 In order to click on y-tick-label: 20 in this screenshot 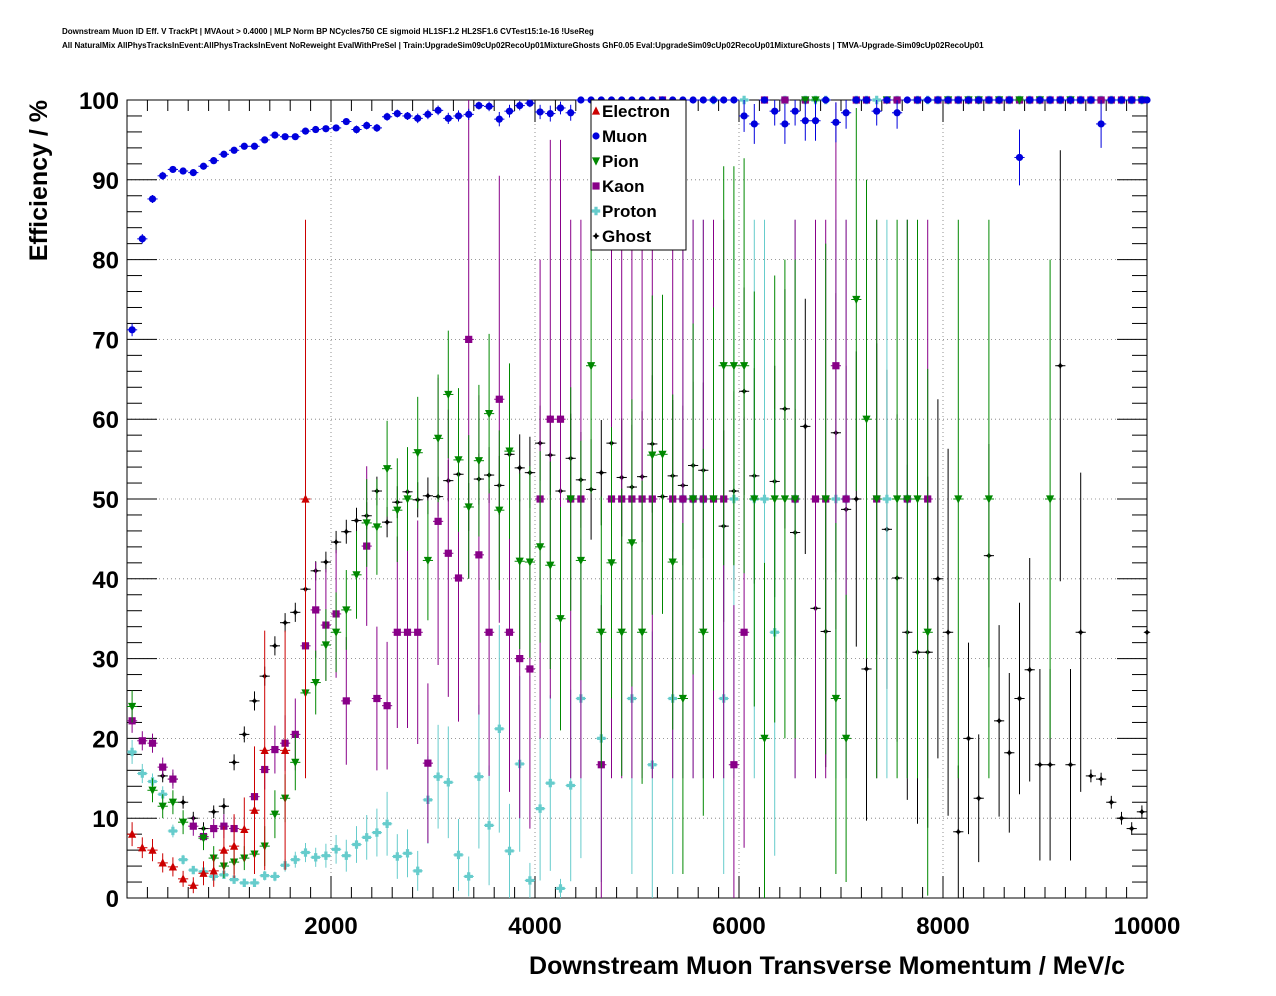, I will do `click(105, 739)`.